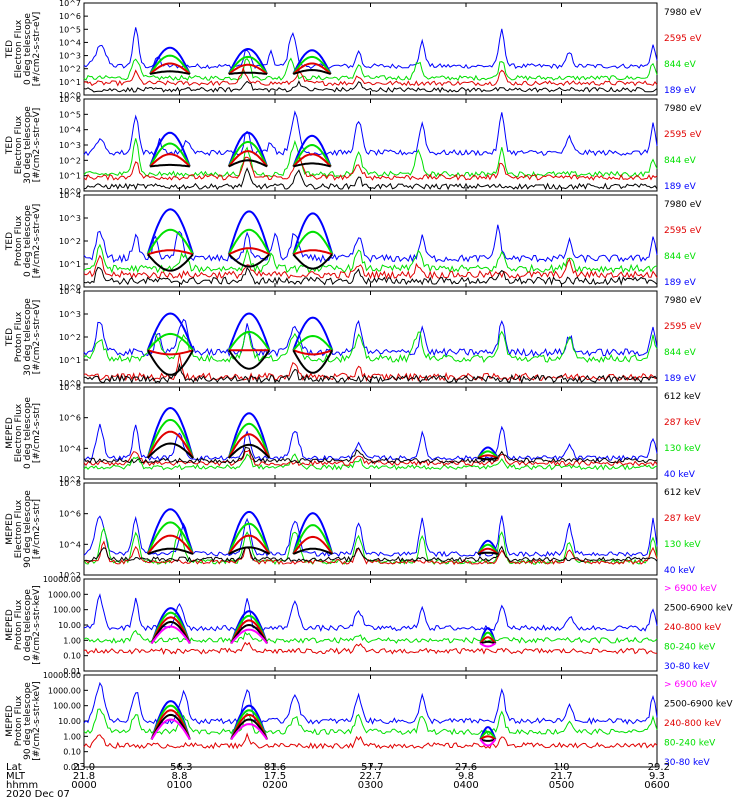  What do you see at coordinates (687, 667) in the screenshot?
I see `legend-label: 30-80 keV` at bounding box center [687, 667].